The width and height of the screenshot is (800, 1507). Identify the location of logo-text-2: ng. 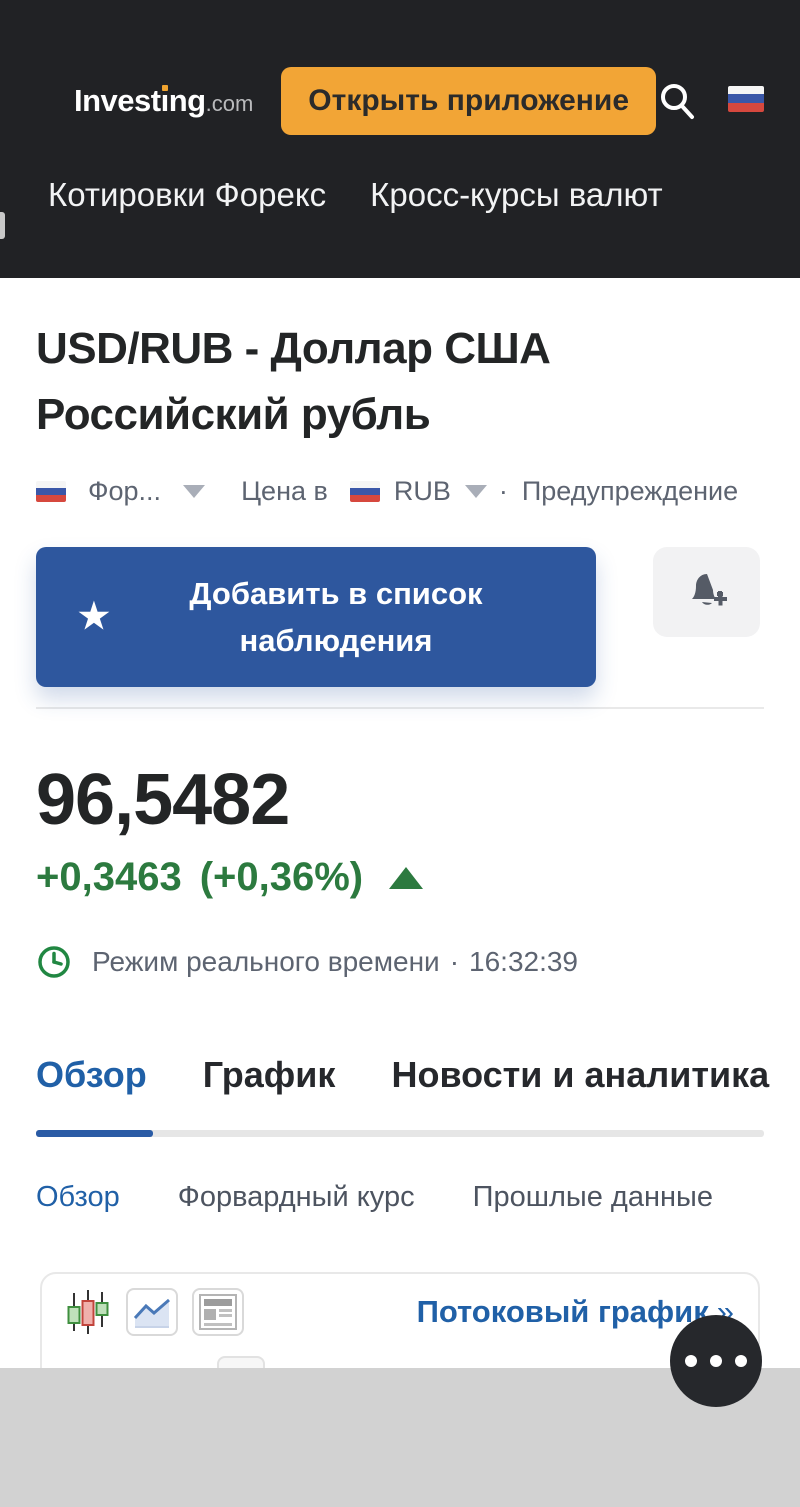
(187, 100).